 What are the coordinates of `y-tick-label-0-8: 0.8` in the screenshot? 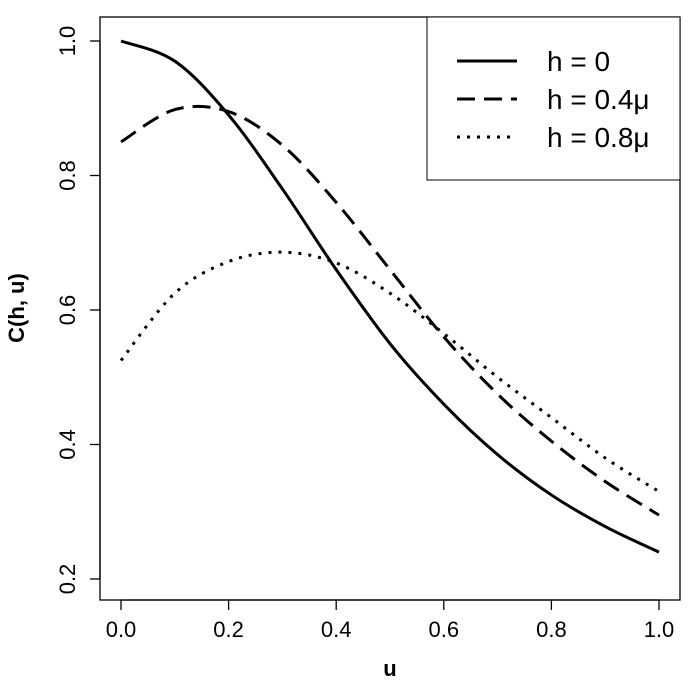 It's located at (67, 175).